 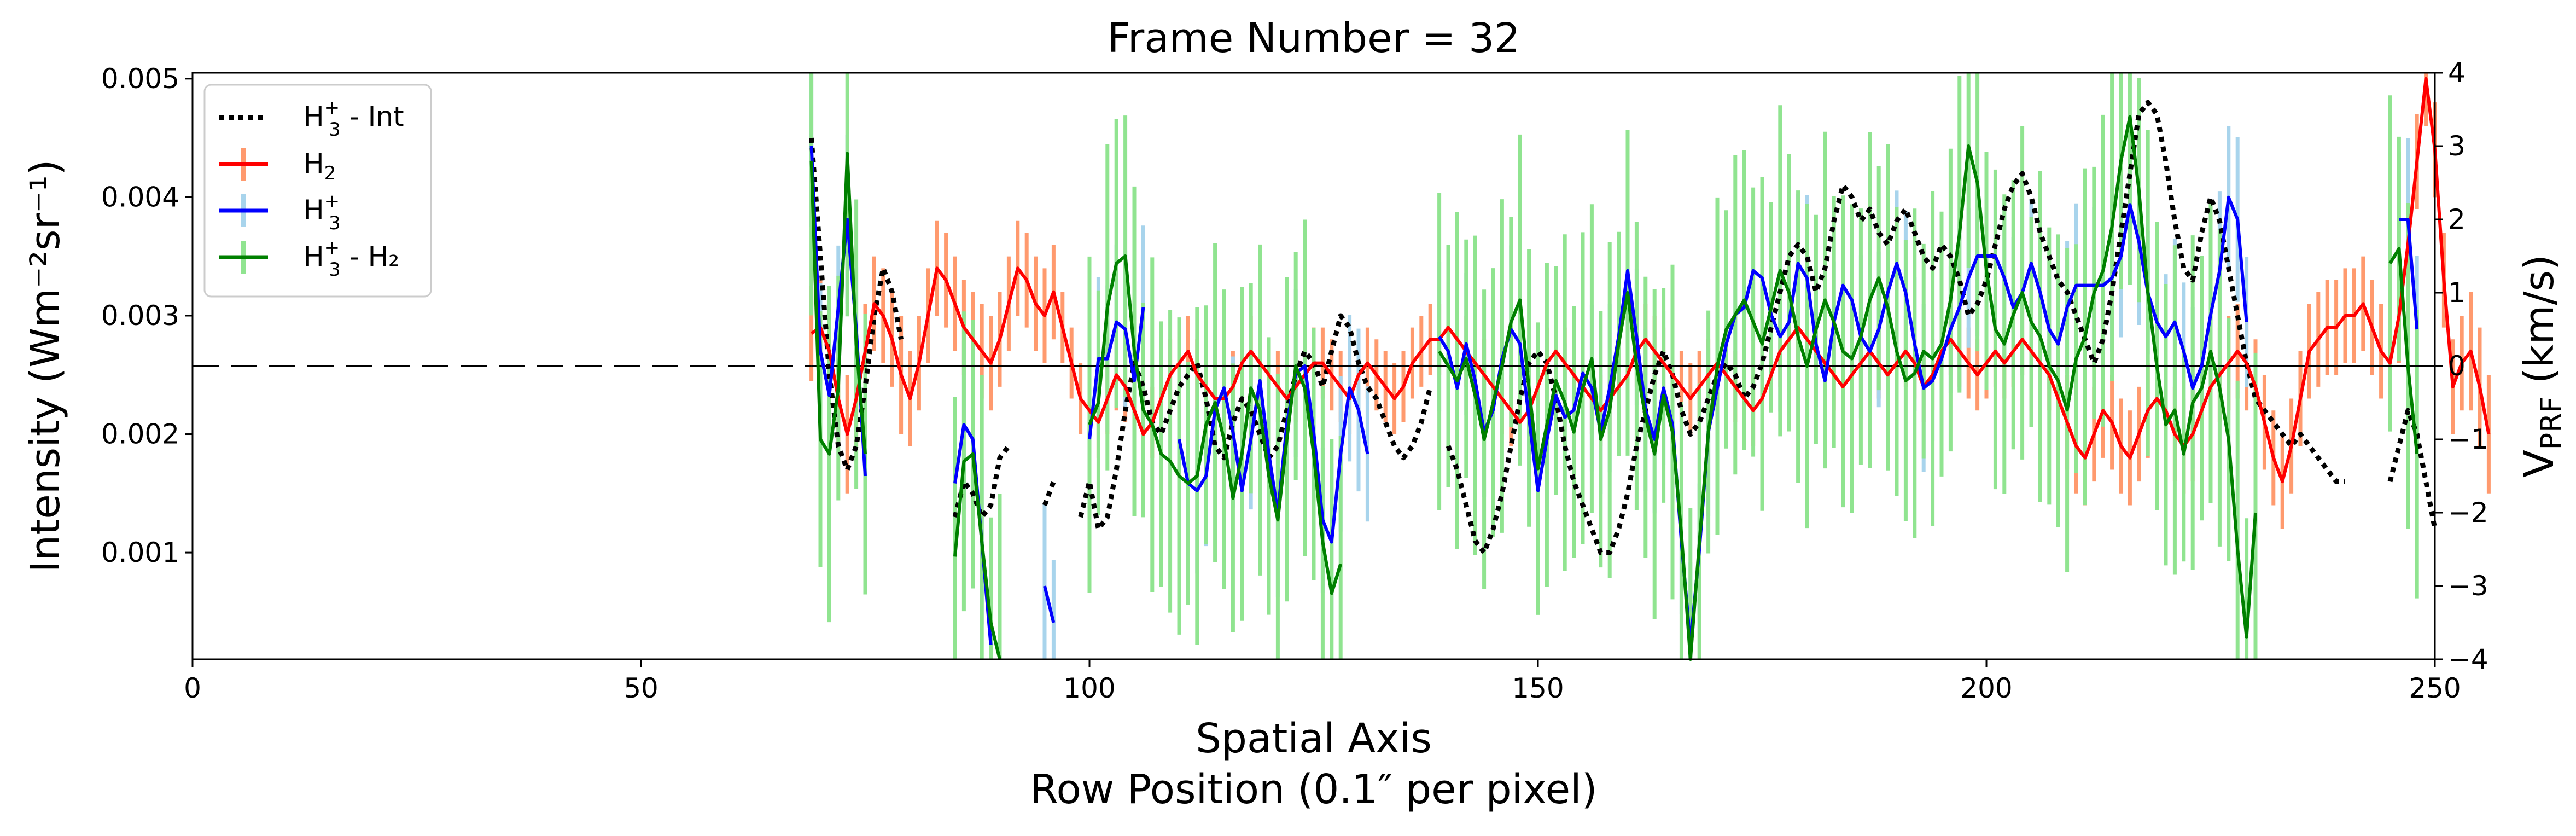 What do you see at coordinates (2435, 688) in the screenshot?
I see `x-tick-label: 250` at bounding box center [2435, 688].